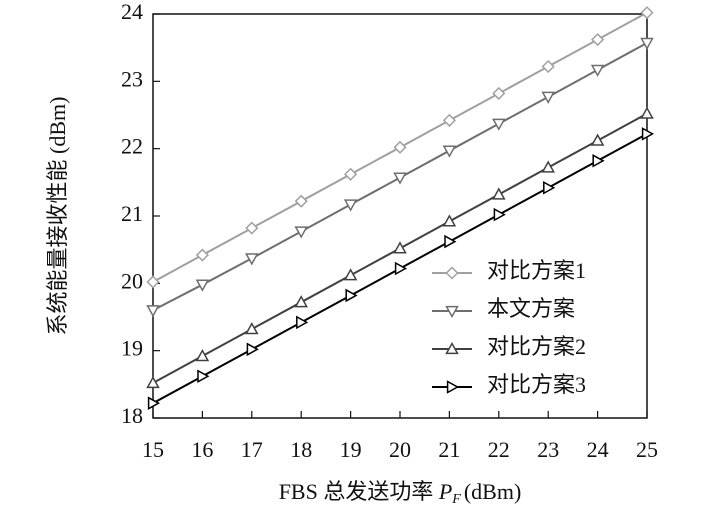  What do you see at coordinates (132, 213) in the screenshot?
I see `y-tick-label: 21` at bounding box center [132, 213].